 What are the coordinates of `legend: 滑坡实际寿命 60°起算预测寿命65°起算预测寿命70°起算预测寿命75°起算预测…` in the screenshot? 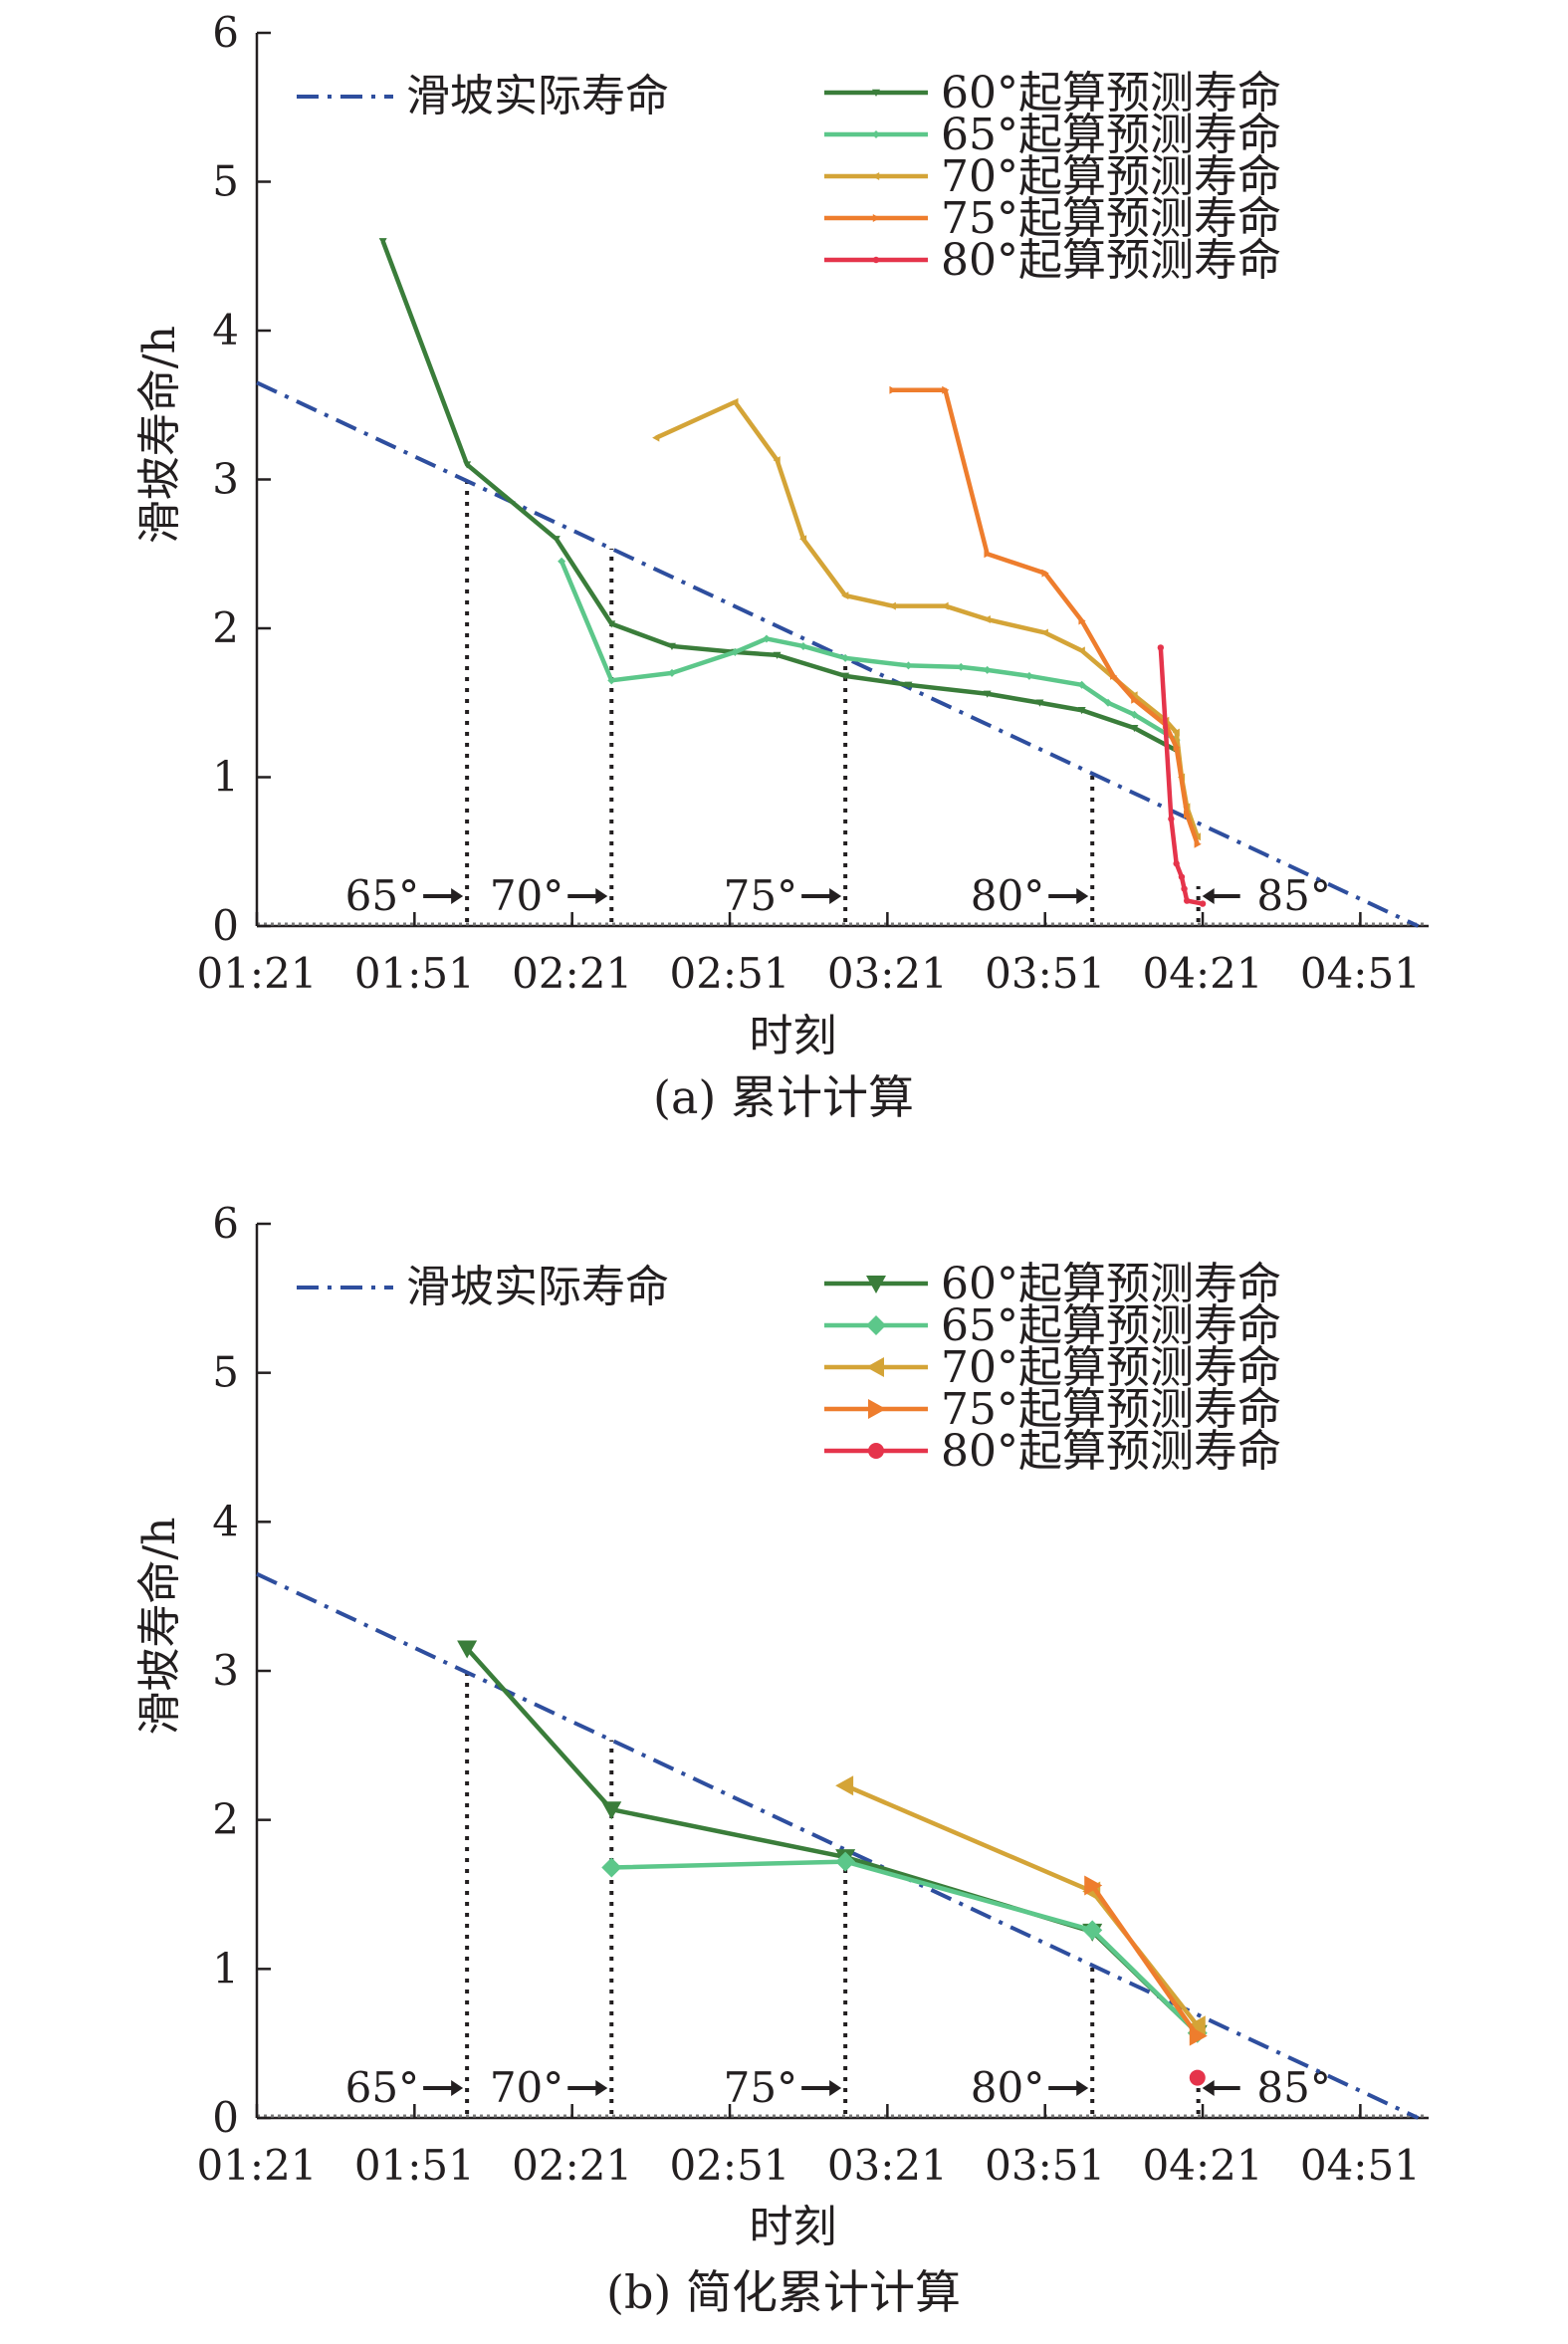 It's located at (789, 1368).